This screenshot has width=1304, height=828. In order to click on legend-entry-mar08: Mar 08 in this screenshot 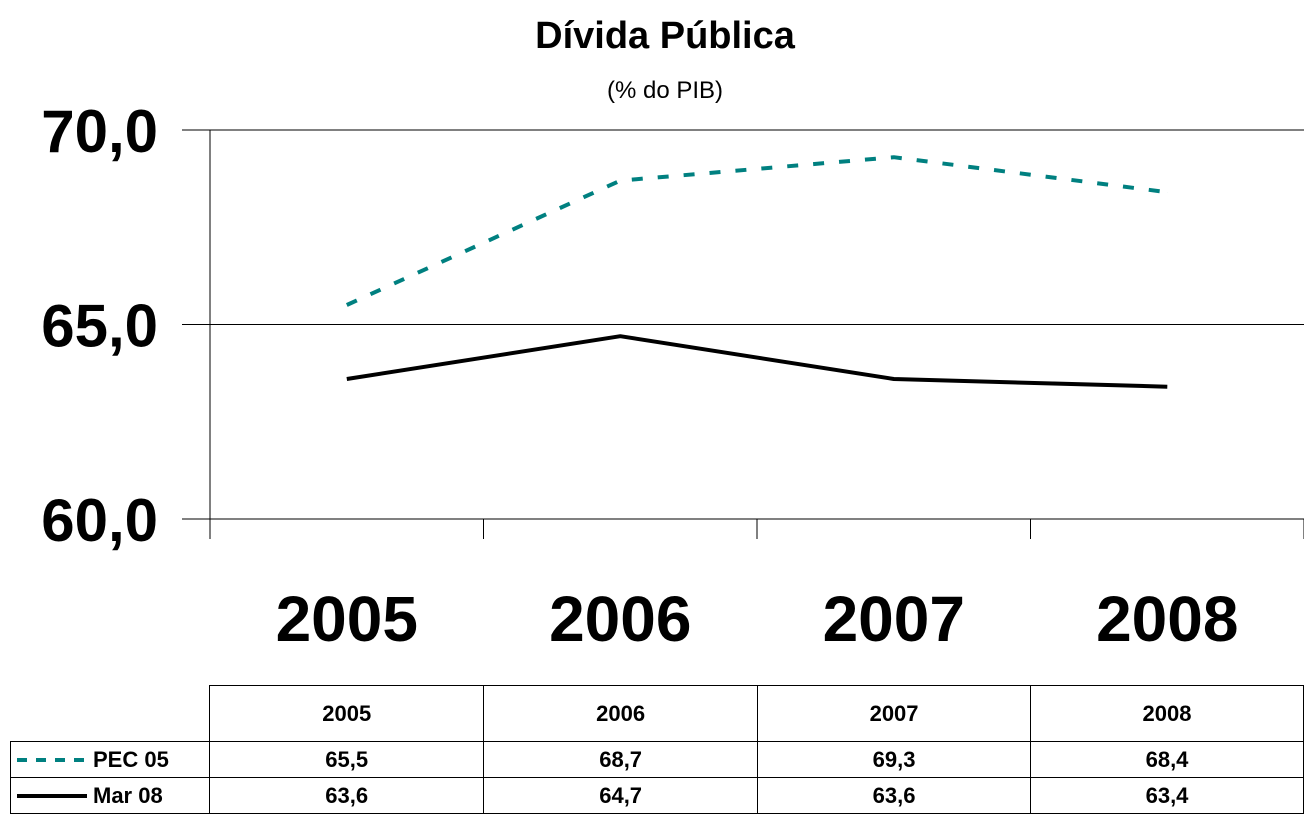, I will do `click(110, 795)`.